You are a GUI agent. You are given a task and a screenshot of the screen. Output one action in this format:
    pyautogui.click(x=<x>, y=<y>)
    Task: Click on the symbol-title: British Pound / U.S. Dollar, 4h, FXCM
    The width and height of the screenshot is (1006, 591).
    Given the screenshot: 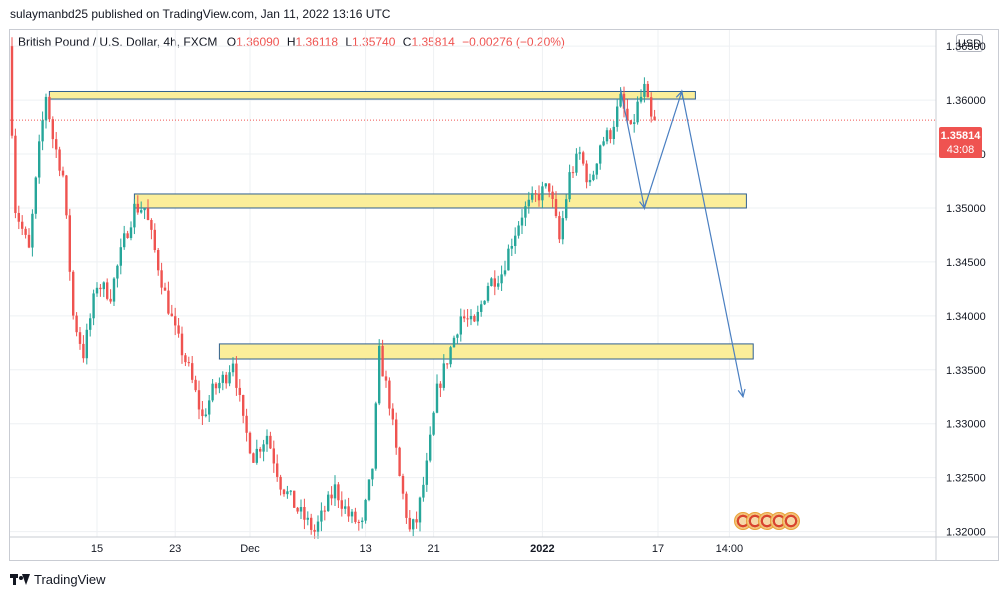 What is the action you would take?
    pyautogui.click(x=118, y=42)
    